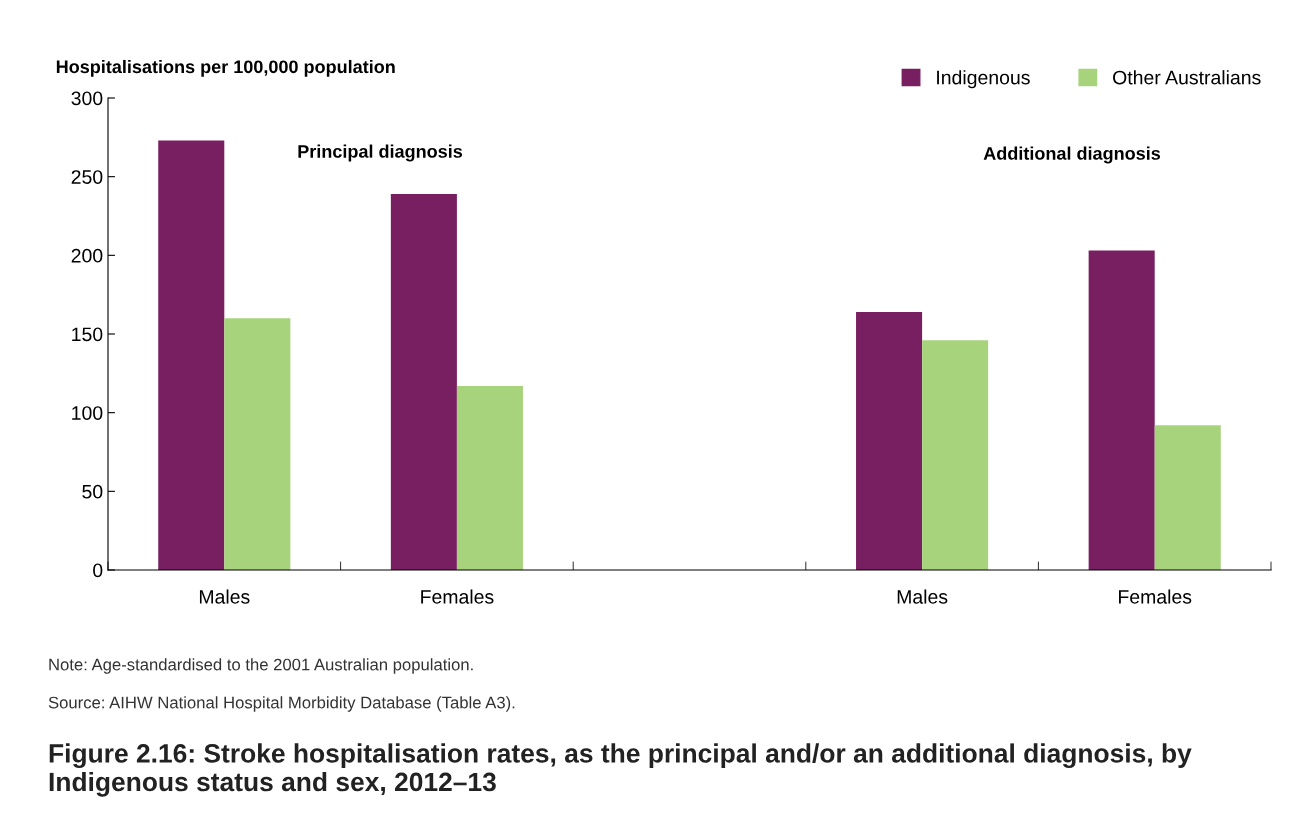 The height and width of the screenshot is (829, 1312). I want to click on annotation: Additional diagnosis, so click(1072, 155).